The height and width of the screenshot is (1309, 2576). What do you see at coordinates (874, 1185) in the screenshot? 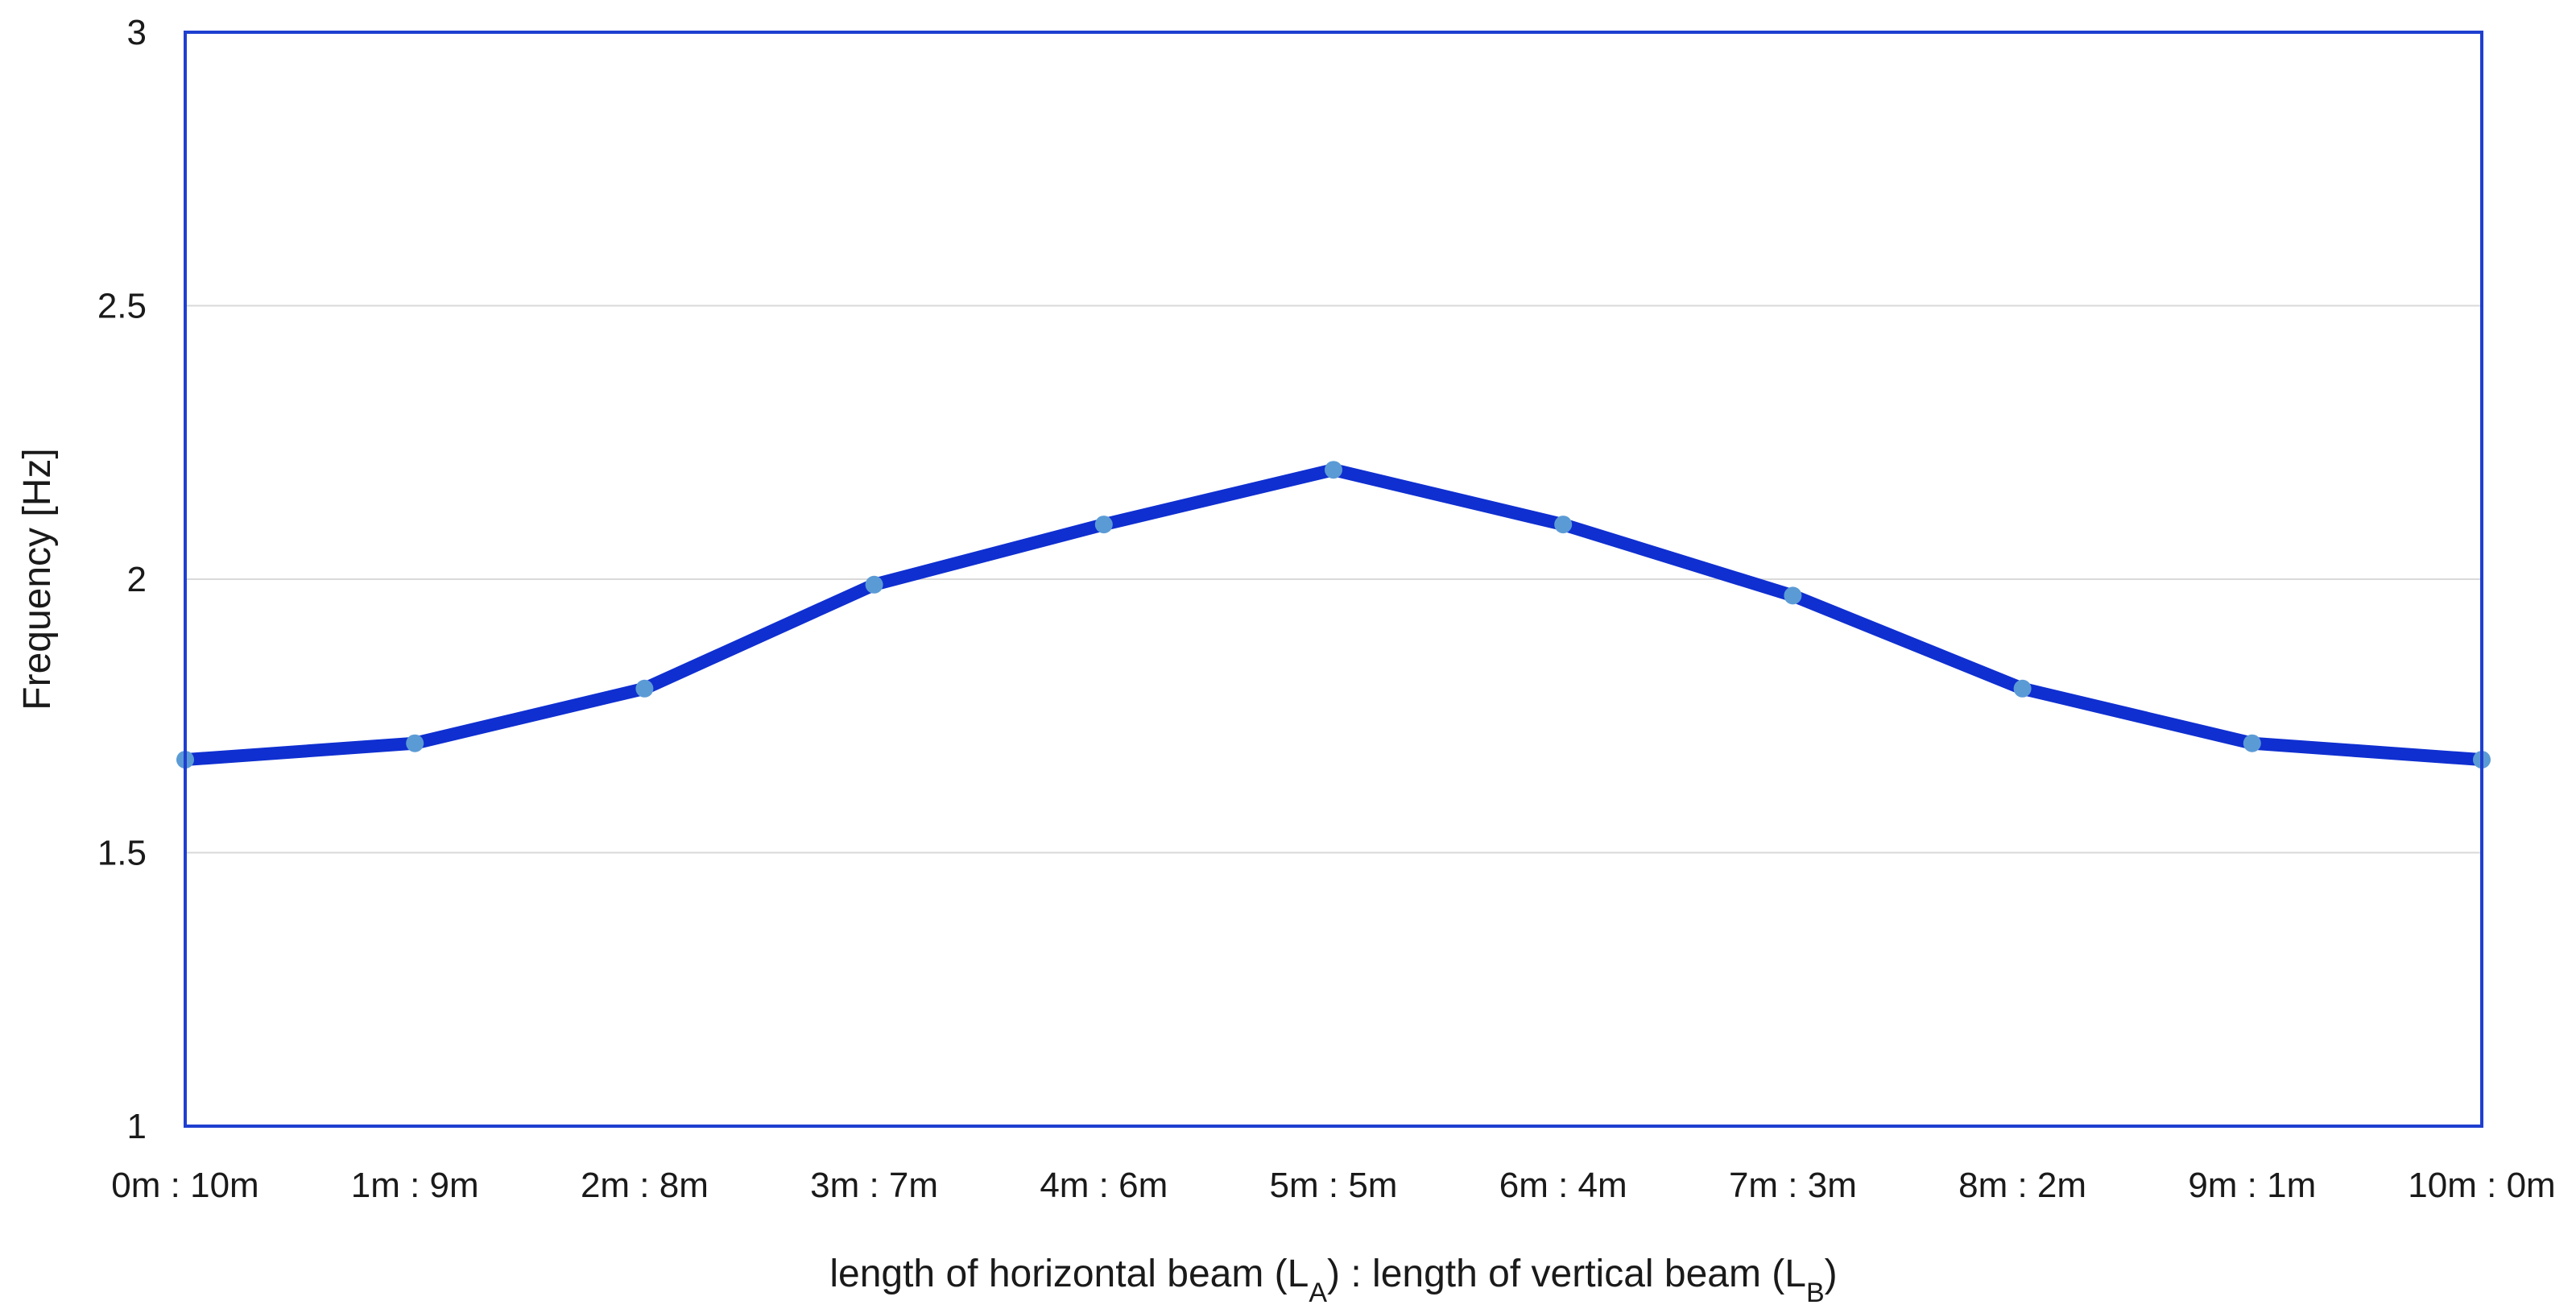
I see `x-tick-label: 3m : 7m` at bounding box center [874, 1185].